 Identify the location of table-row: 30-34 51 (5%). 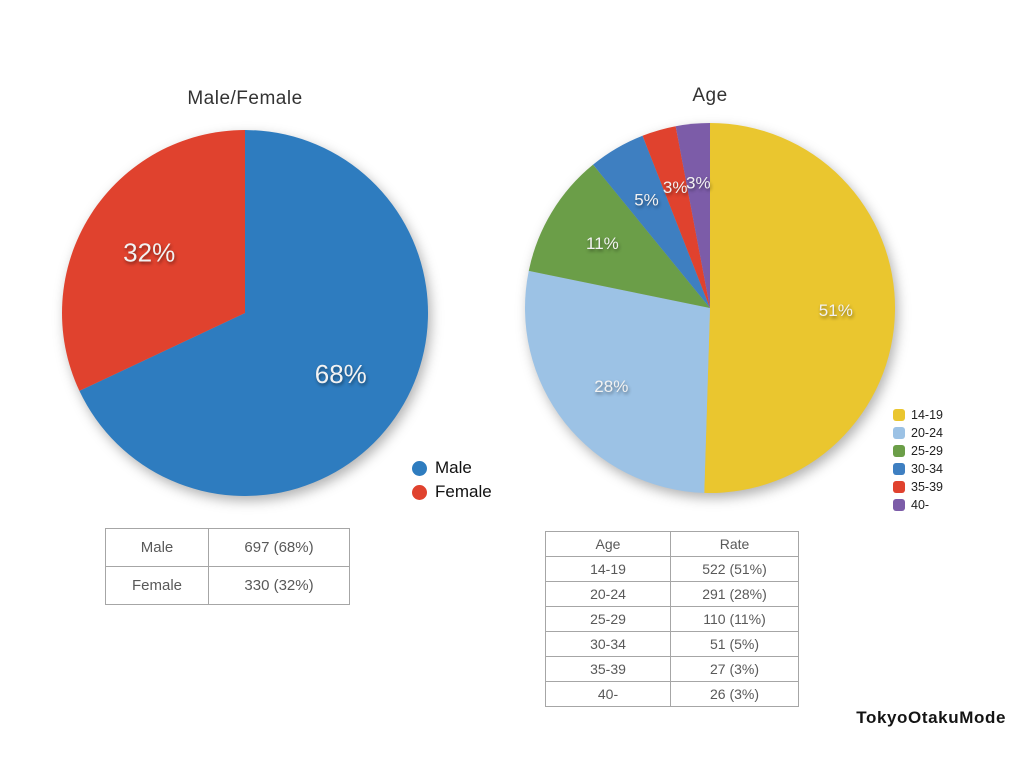
(672, 644).